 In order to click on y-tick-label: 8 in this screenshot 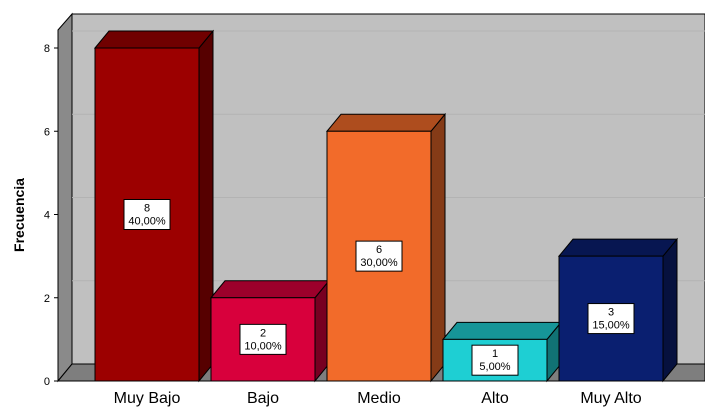, I will do `click(47, 49)`.